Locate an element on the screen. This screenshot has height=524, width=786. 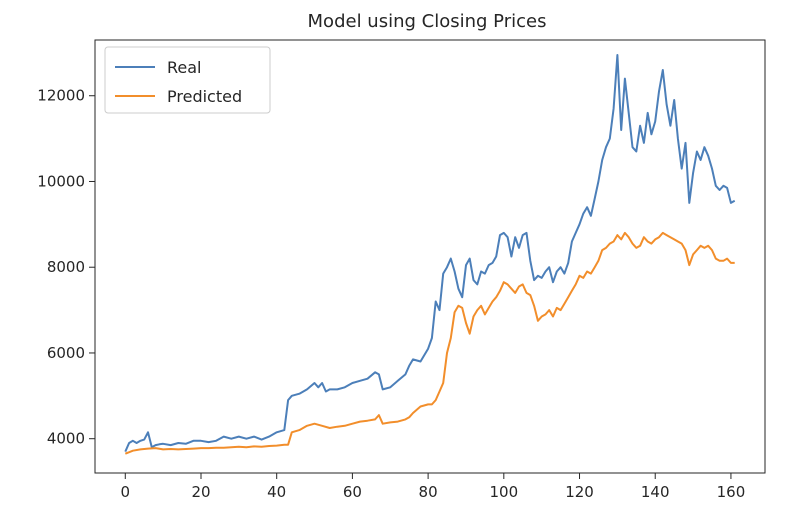
y-axis: 4000 6000 8000 10000 12000 is located at coordinates (66, 267).